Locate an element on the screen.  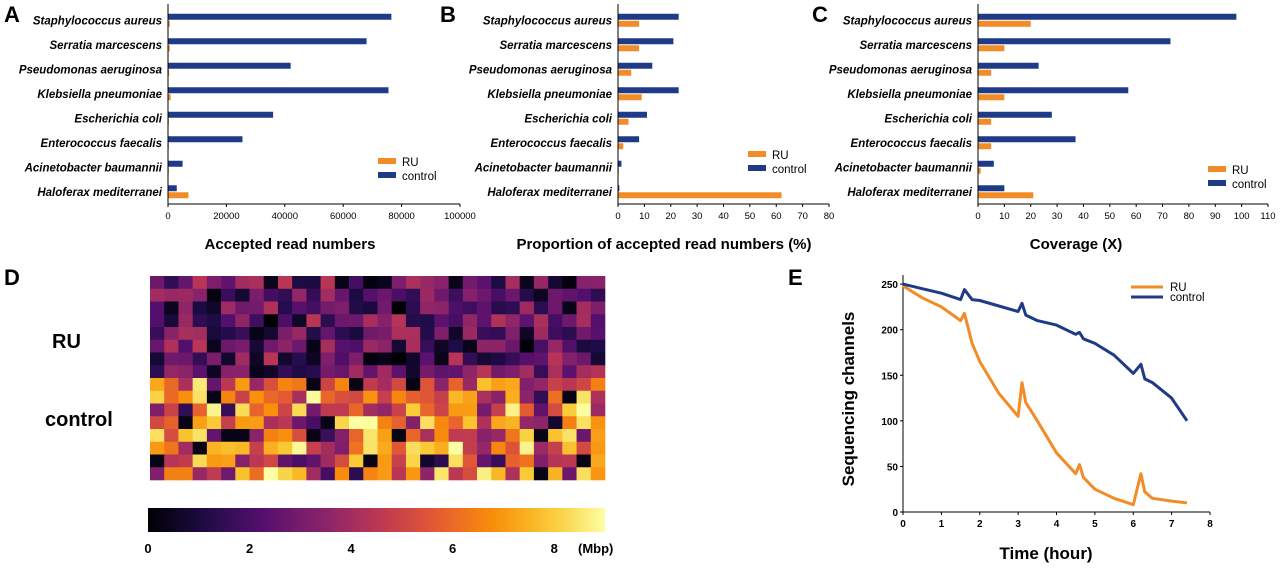
x-tick-label: 40000 is located at coordinates (285, 216).